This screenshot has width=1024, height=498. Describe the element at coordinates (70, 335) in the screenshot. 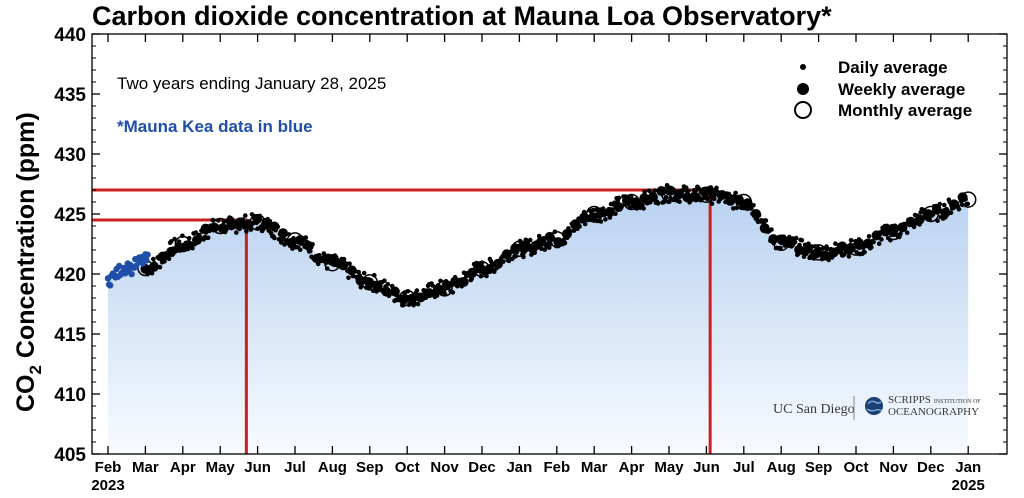

I see `y-tick-label: 415` at that location.